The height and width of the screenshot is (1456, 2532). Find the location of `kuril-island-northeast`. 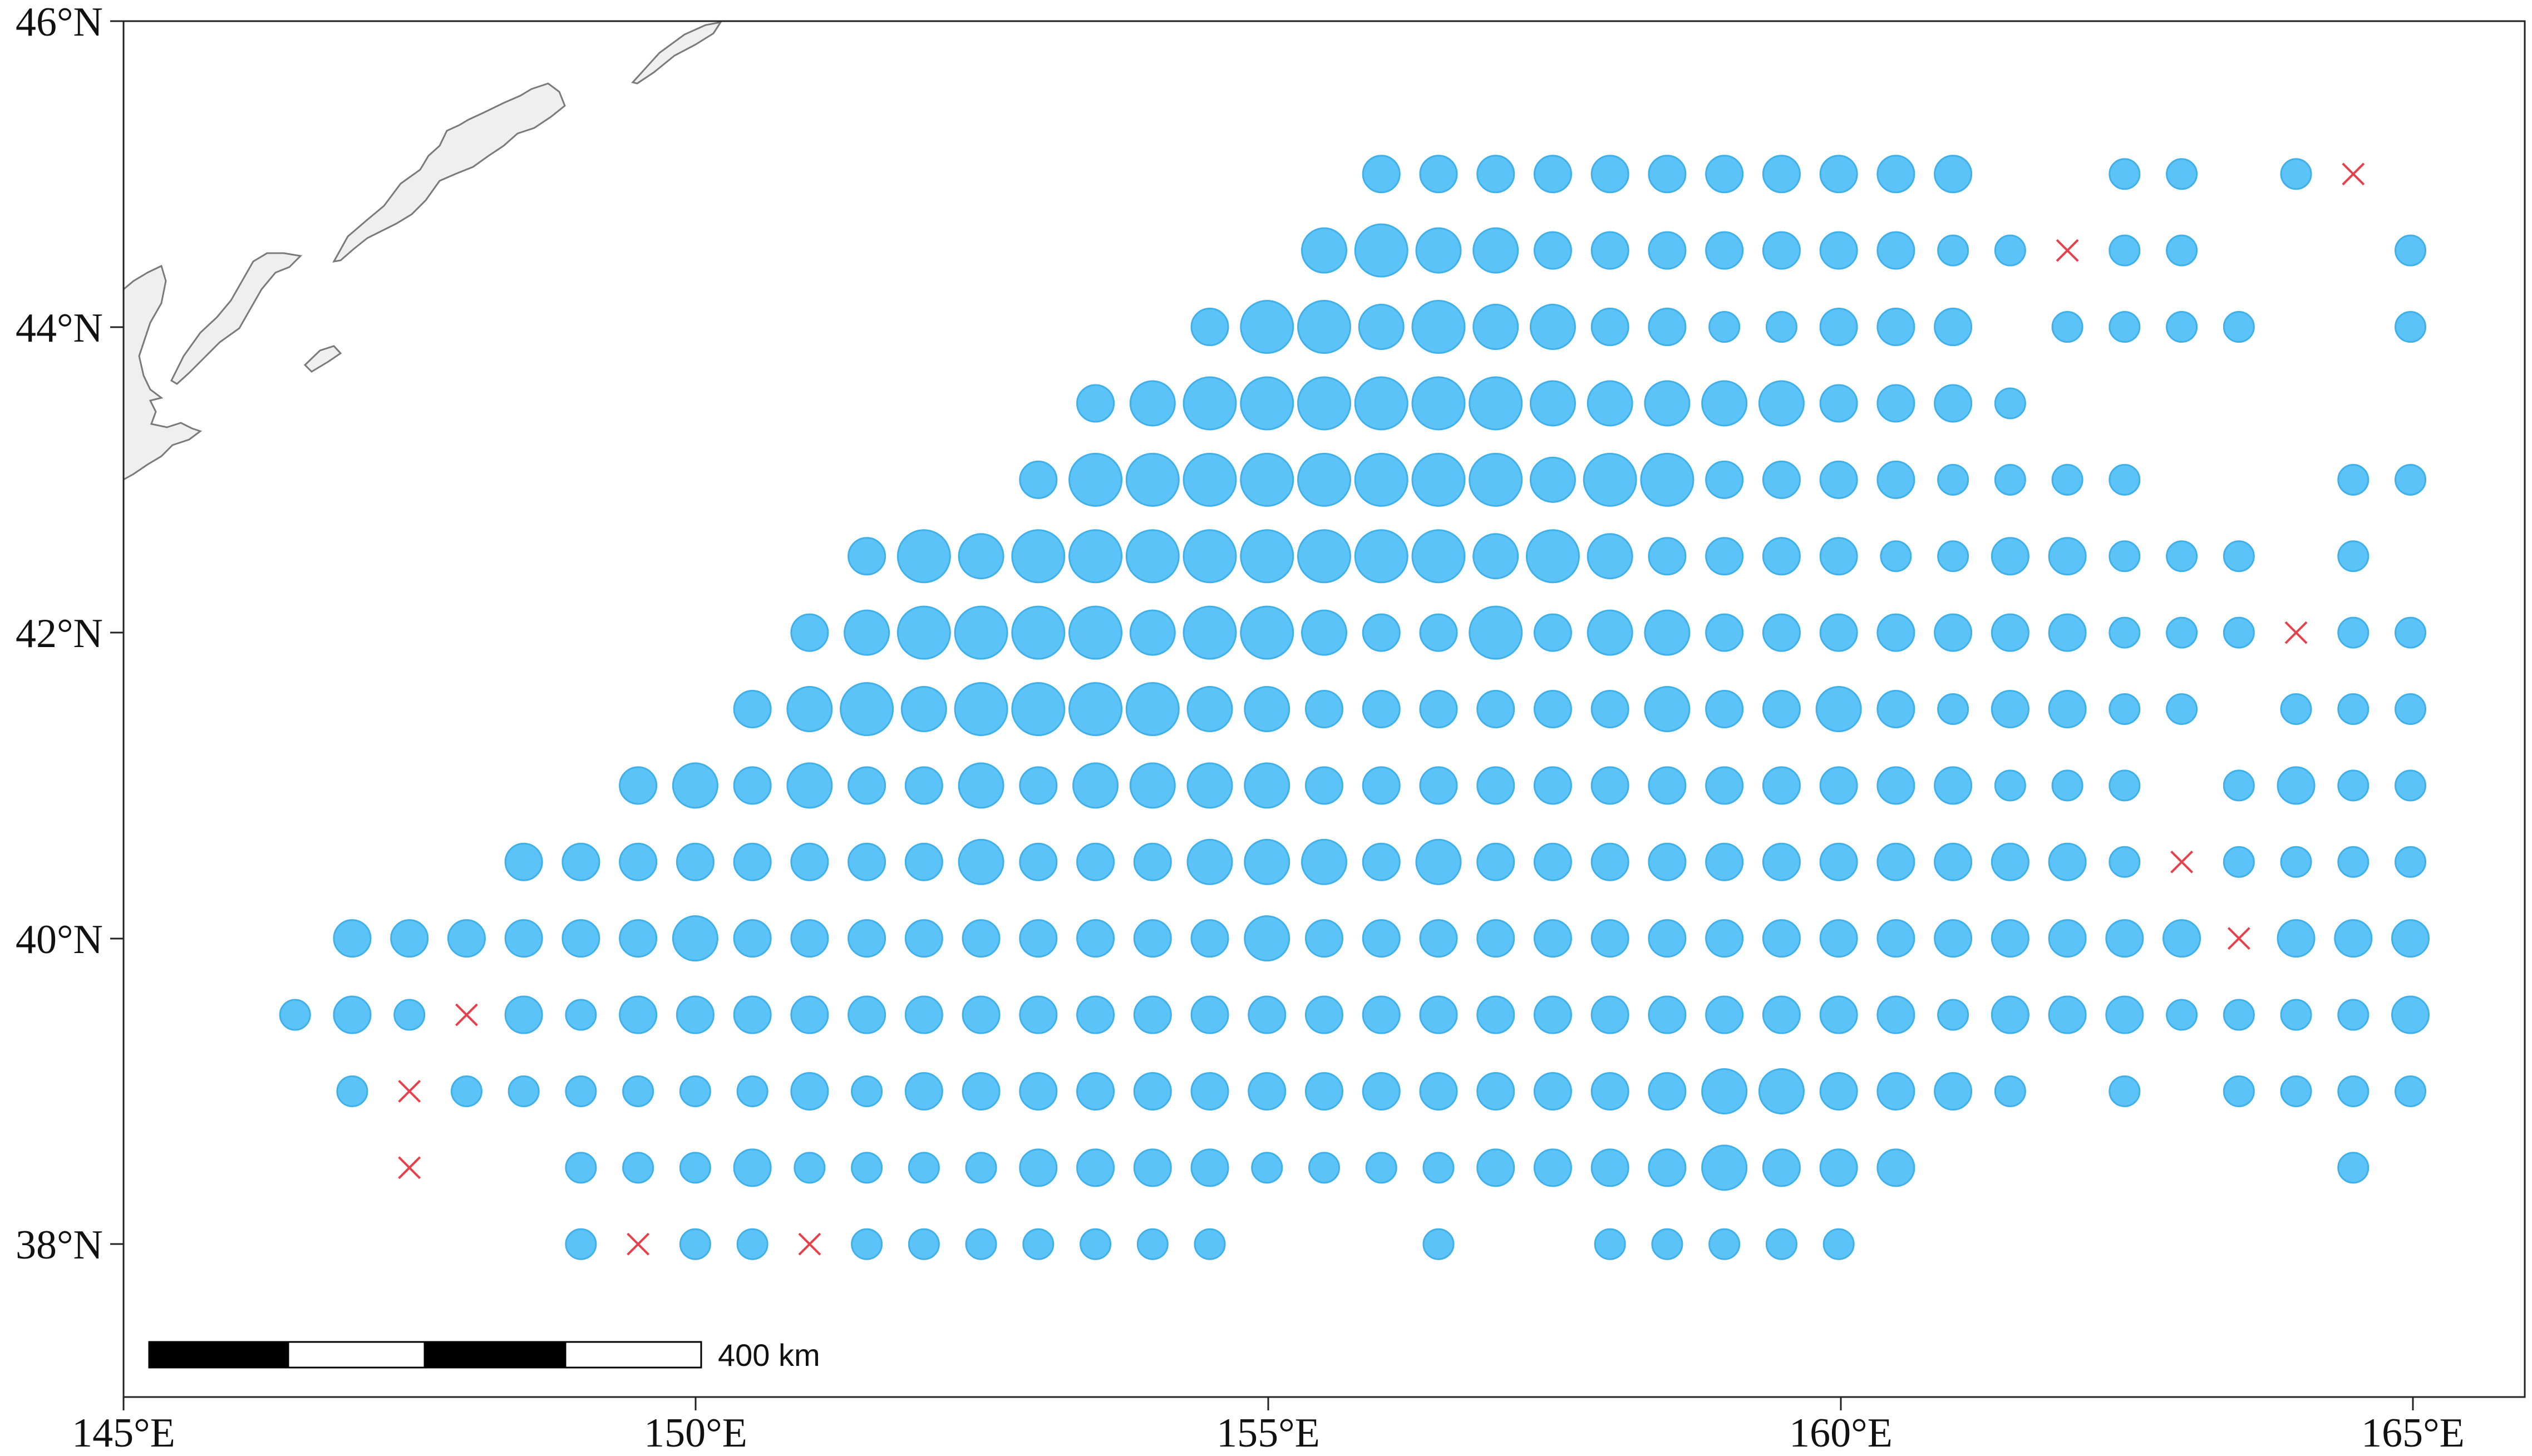

kuril-island-northeast is located at coordinates (677, 53).